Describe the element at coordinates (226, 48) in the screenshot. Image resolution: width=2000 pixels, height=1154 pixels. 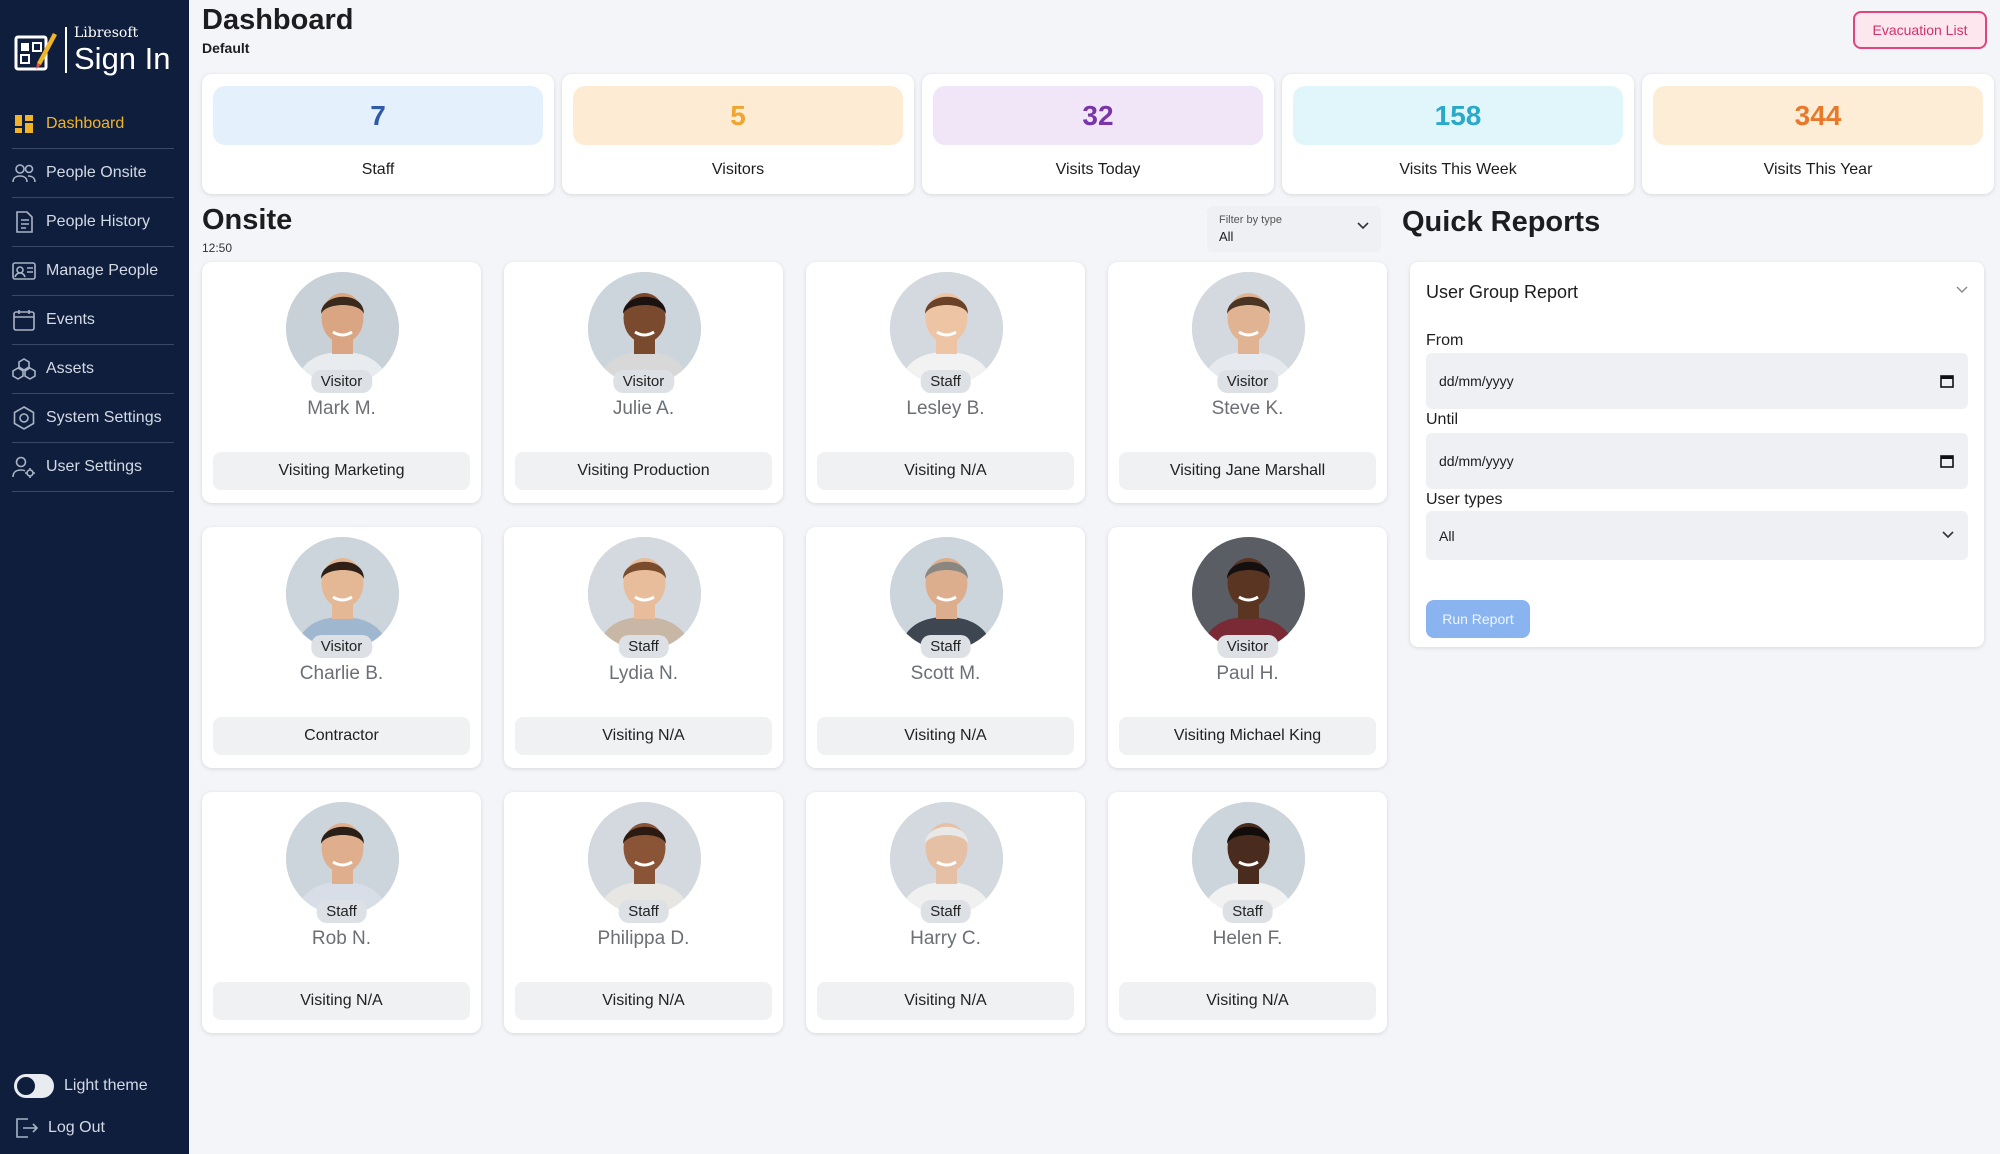
I see `page-subtitle: Default` at that location.